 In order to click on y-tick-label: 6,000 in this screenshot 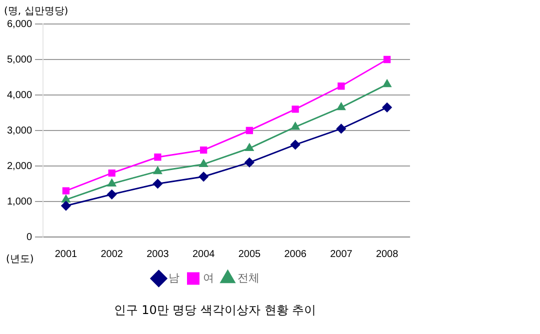, I will do `click(19, 24)`.